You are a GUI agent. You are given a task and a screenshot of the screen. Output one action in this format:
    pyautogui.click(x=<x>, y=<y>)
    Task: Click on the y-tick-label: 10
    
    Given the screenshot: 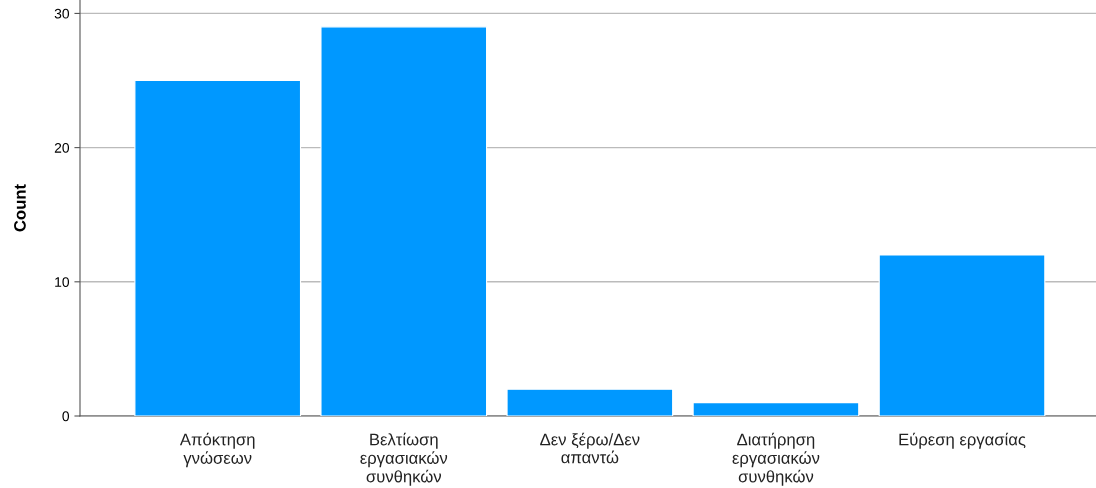 What is the action you would take?
    pyautogui.click(x=62, y=282)
    